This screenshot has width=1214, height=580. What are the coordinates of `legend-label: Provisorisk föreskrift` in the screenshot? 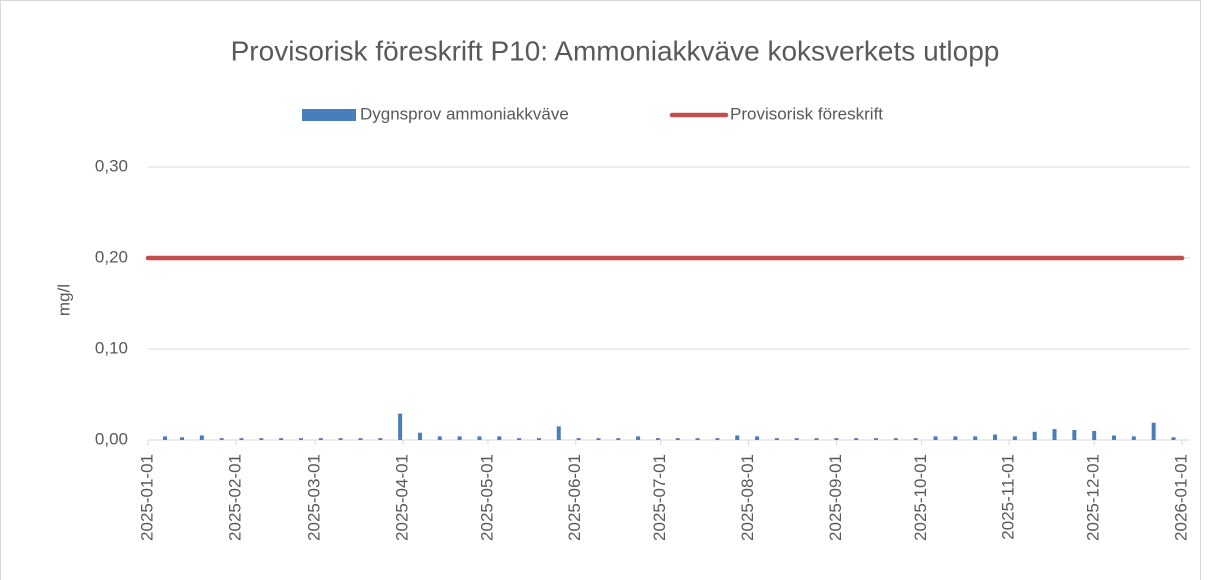 It's located at (806, 113).